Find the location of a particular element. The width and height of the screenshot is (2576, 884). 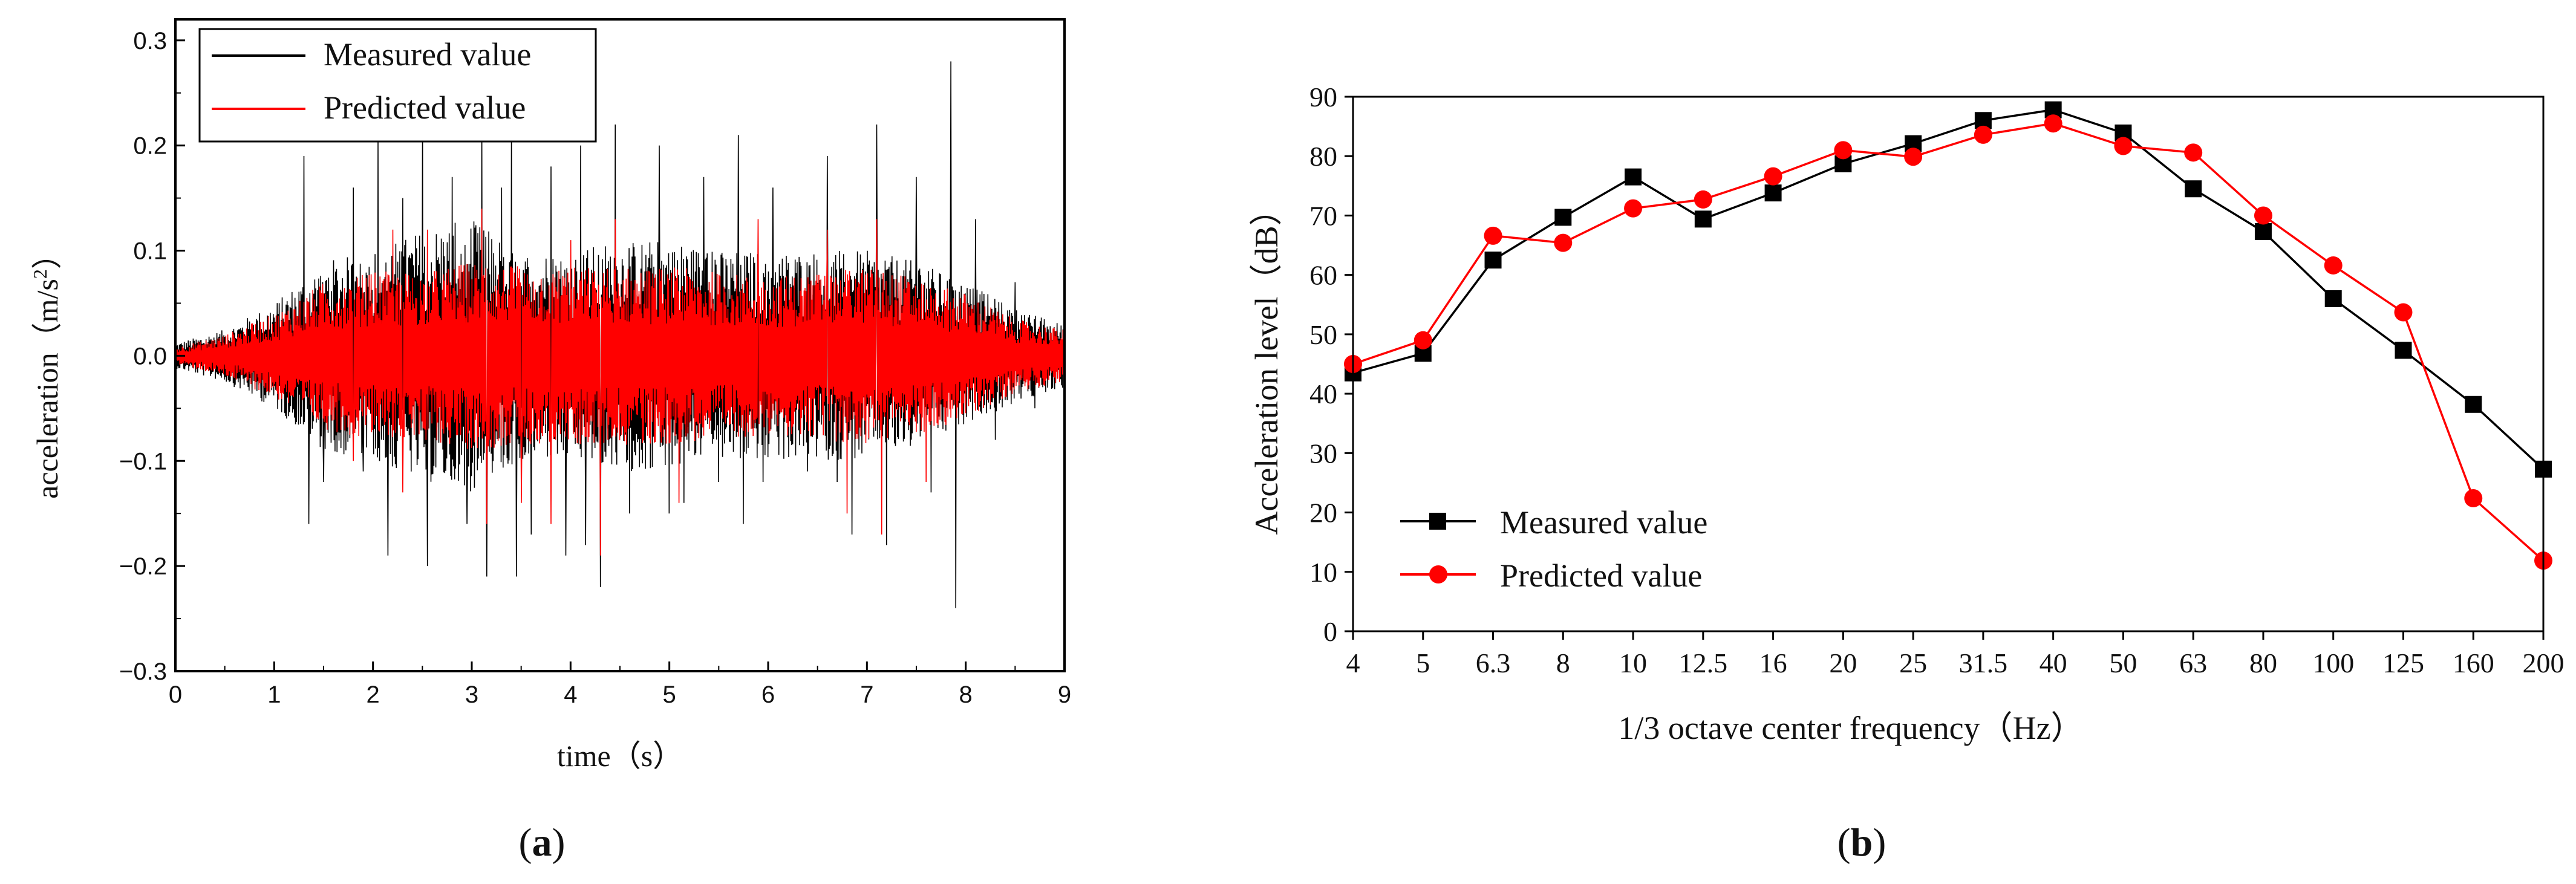

panel-b-x-tick-label: 200 is located at coordinates (2544, 663).